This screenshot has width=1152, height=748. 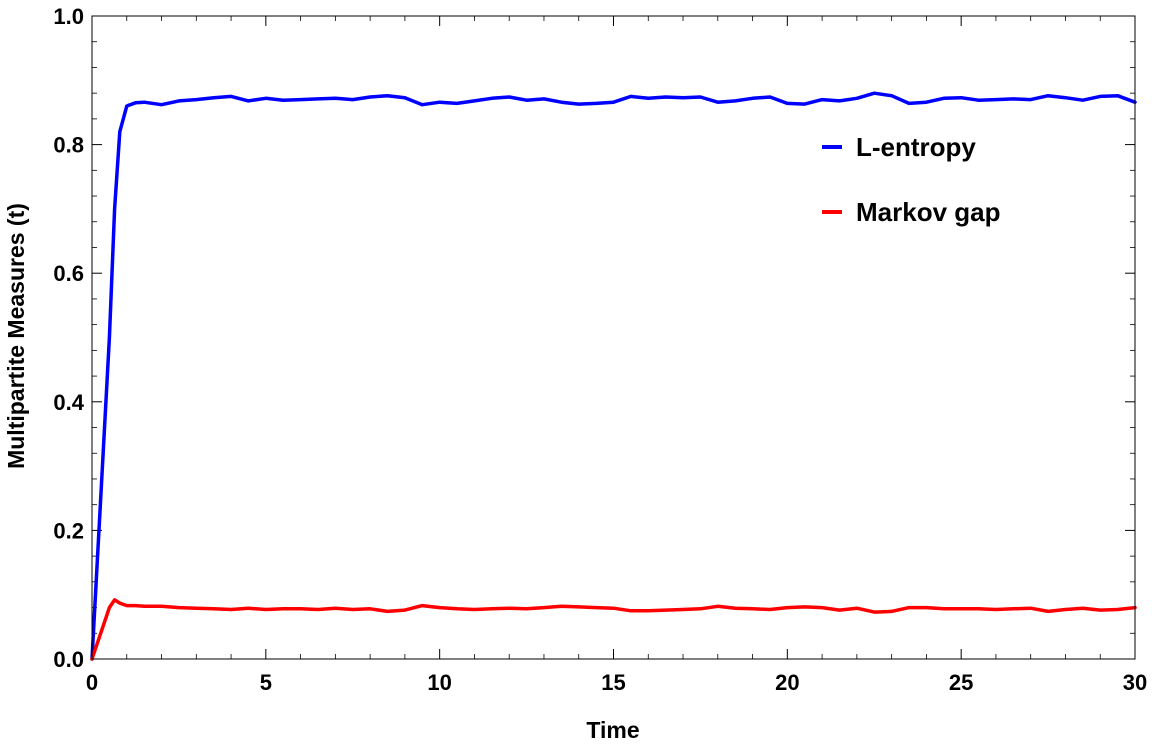 I want to click on y-tick-label: 0.0, so click(x=68, y=659).